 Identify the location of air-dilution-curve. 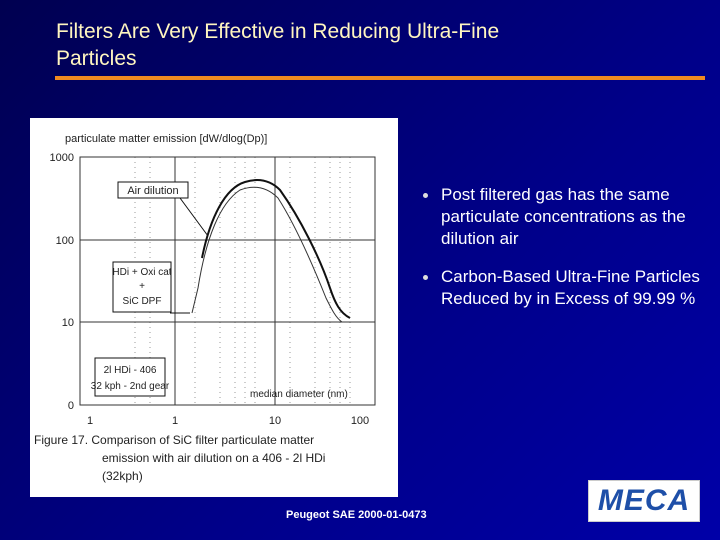
(276, 249).